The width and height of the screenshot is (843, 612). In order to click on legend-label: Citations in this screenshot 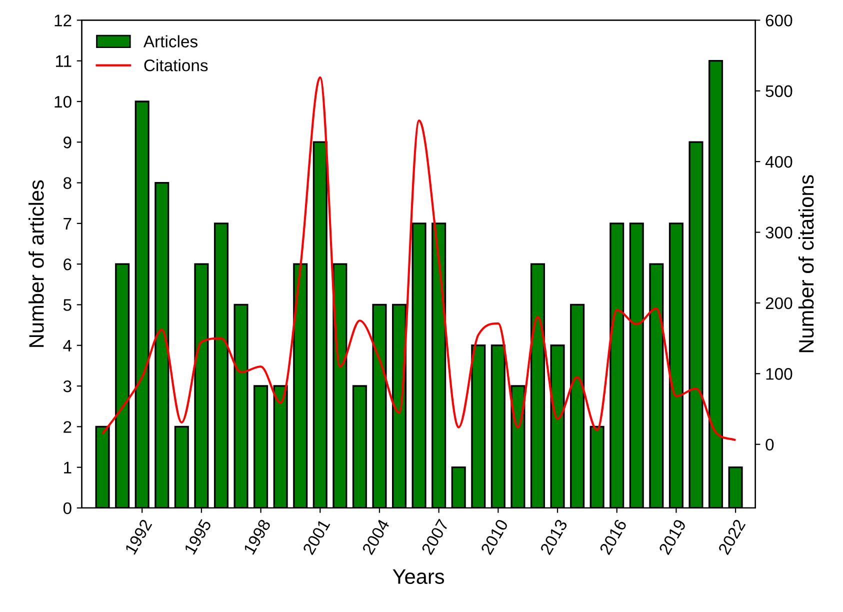, I will do `click(176, 65)`.